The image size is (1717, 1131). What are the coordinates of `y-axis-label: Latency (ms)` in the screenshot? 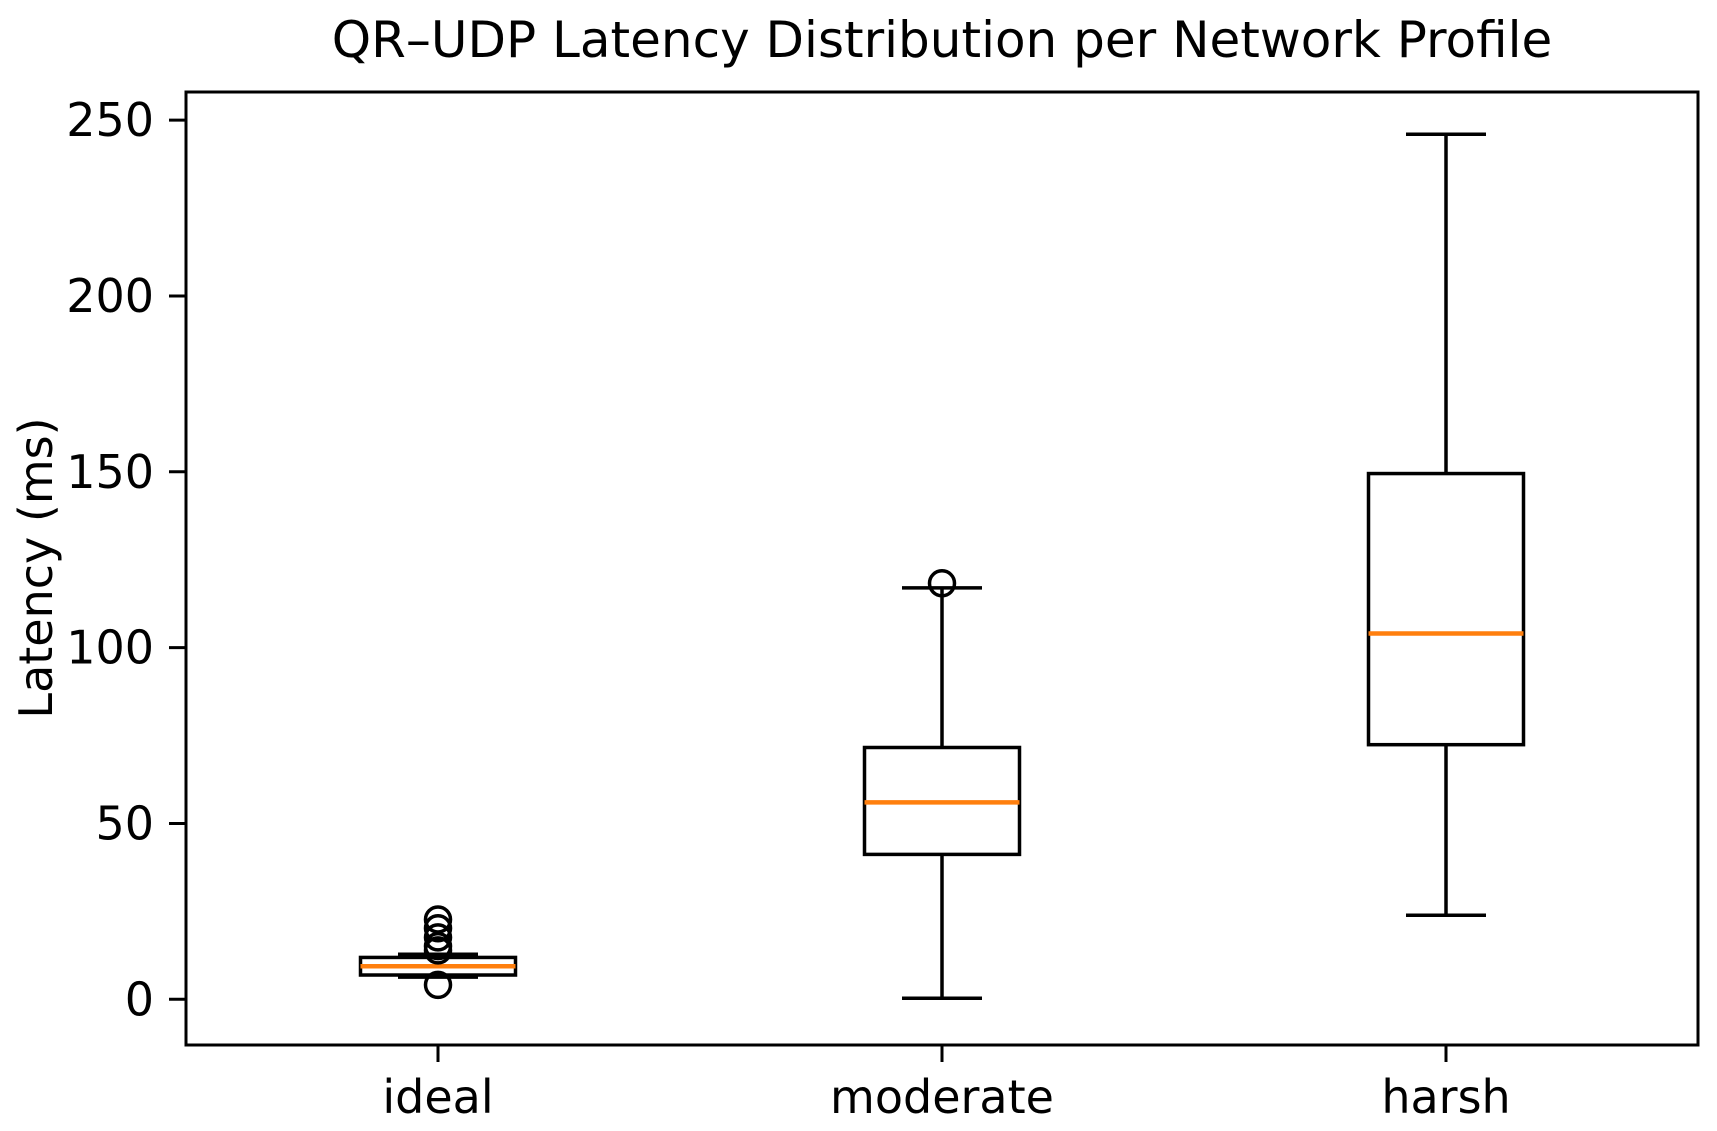 It's located at (36, 567).